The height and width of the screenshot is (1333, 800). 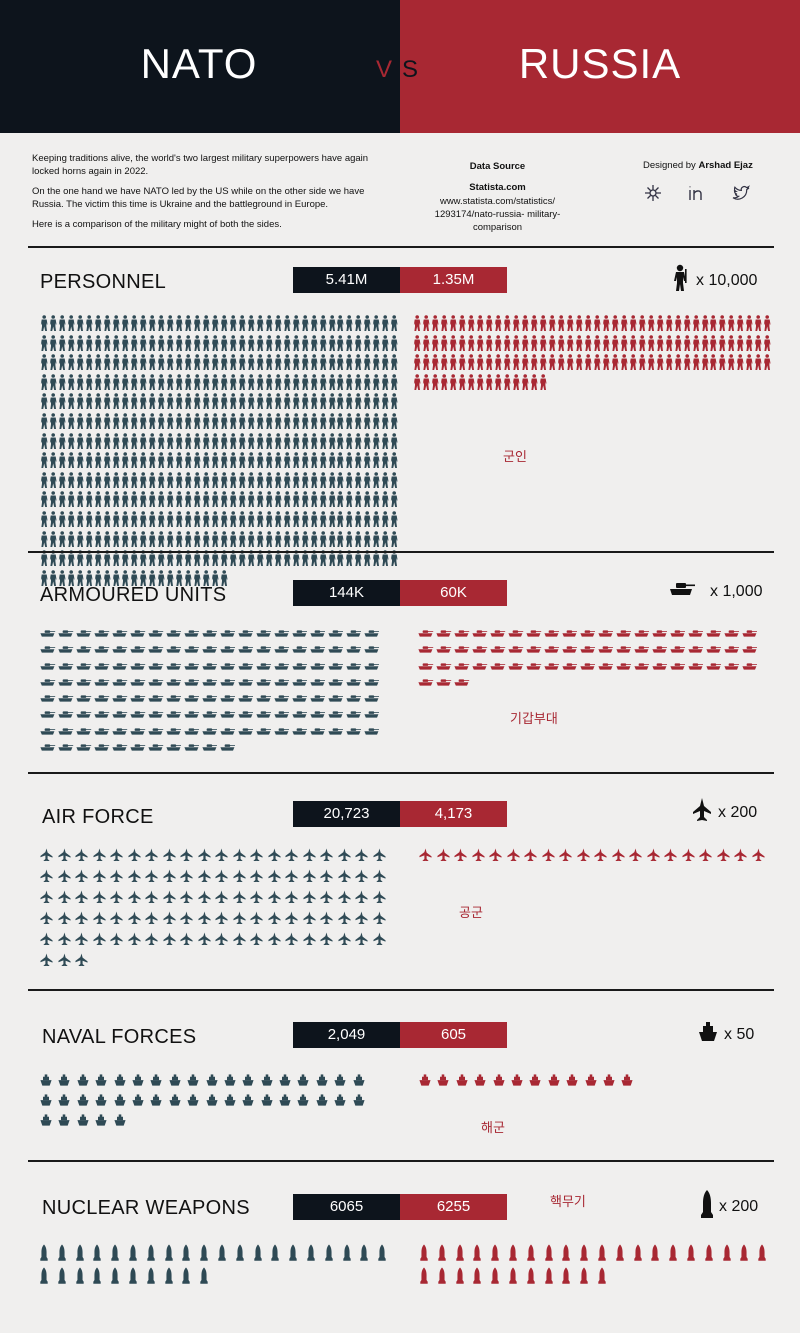 What do you see at coordinates (400, 280) in the screenshot?
I see `comparison-bar: 5.41M 1.35M` at bounding box center [400, 280].